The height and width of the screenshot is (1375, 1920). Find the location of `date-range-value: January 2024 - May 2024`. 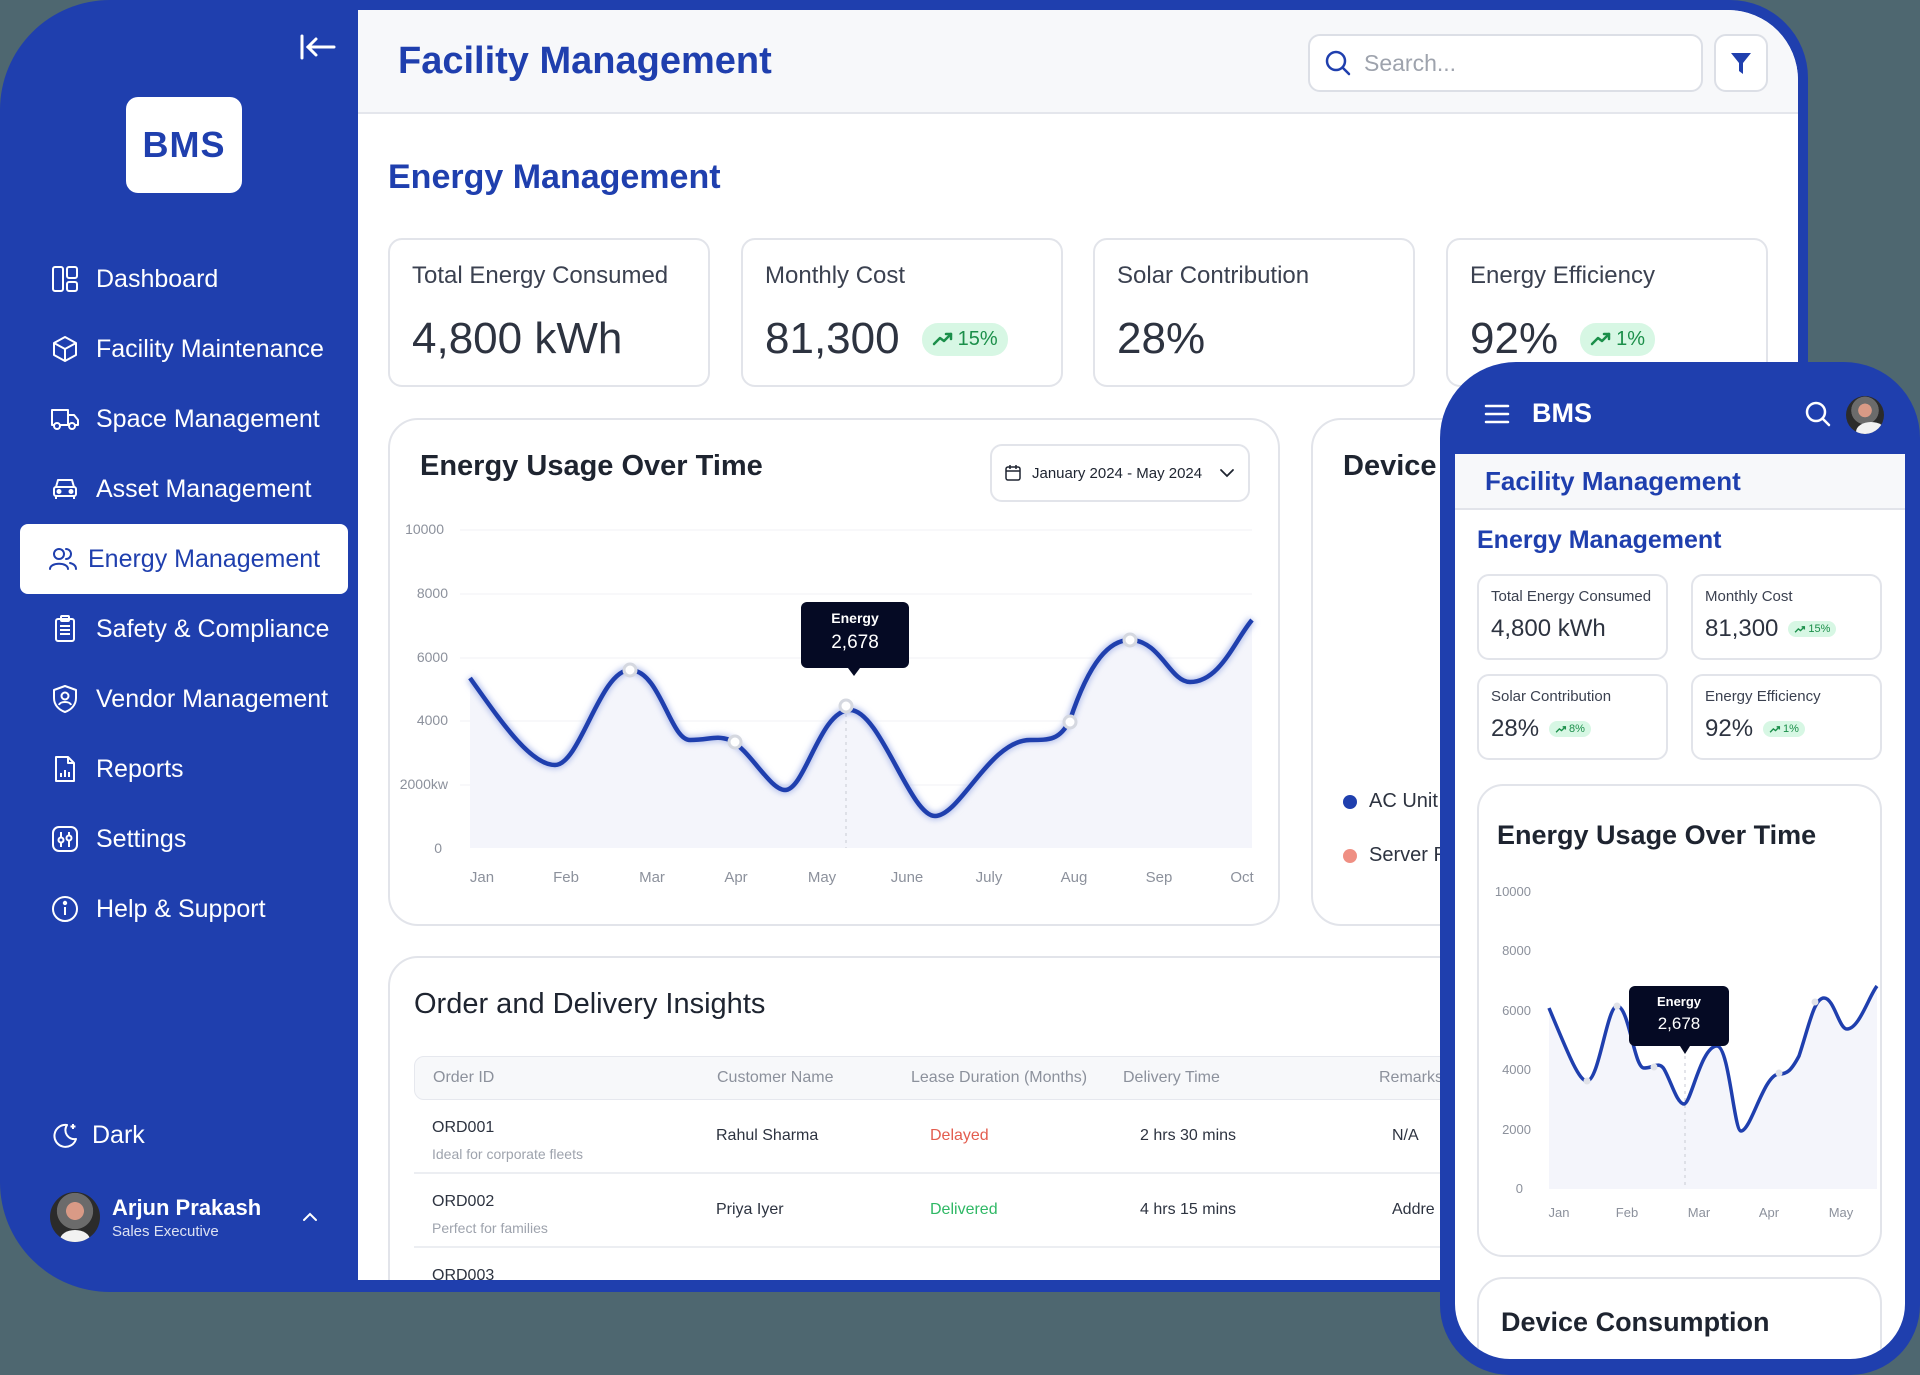

date-range-value: January 2024 - May 2024 is located at coordinates (1117, 473).